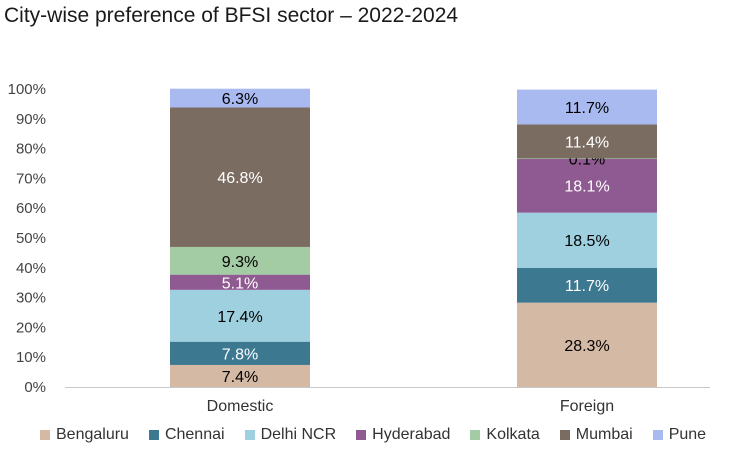  I want to click on data-label: 7.4%, so click(240, 377).